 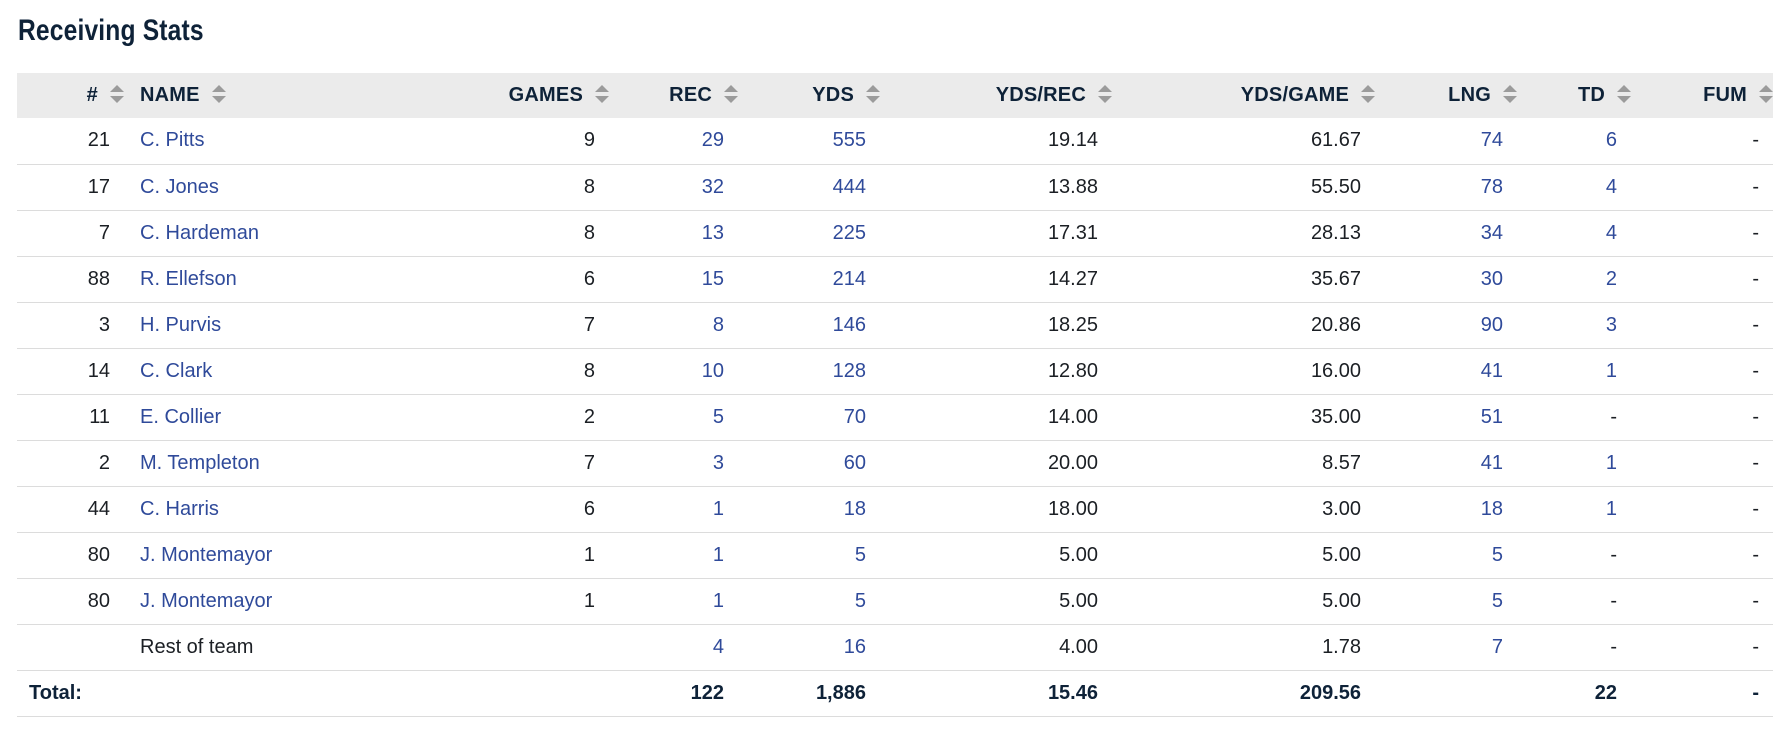 What do you see at coordinates (809, 187) in the screenshot?
I see `cell-yds: 444` at bounding box center [809, 187].